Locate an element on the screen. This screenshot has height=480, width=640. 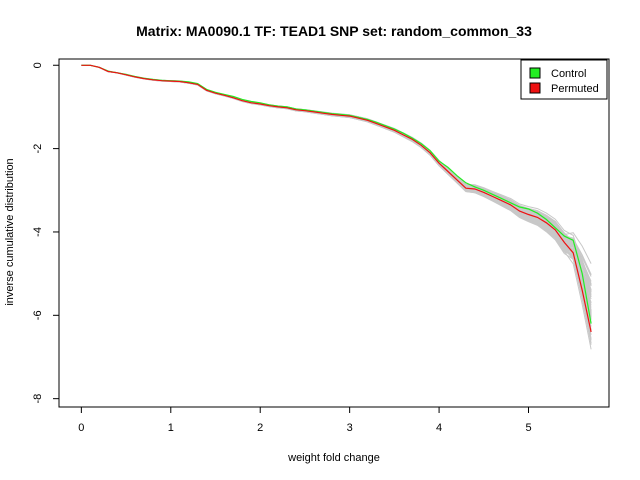
y-tick-label: -4 is located at coordinates (38, 232).